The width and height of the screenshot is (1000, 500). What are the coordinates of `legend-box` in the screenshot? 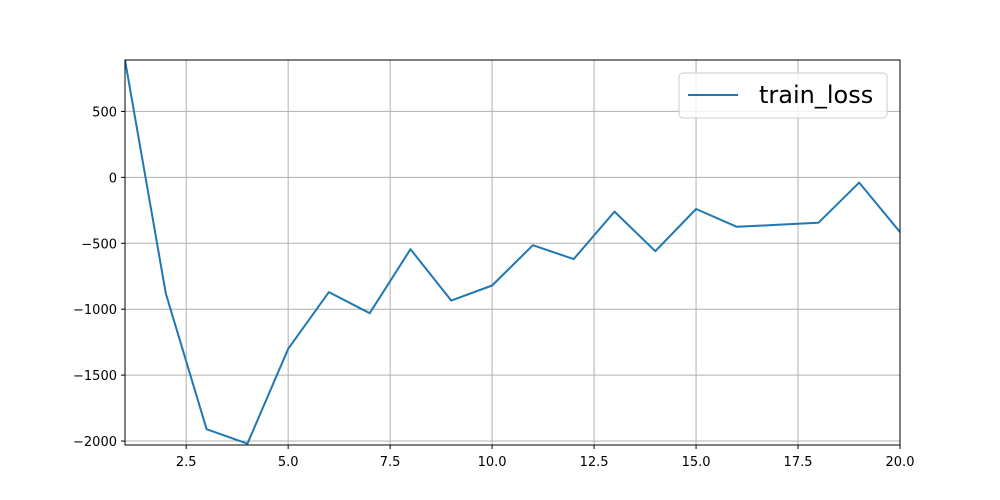 It's located at (783, 95).